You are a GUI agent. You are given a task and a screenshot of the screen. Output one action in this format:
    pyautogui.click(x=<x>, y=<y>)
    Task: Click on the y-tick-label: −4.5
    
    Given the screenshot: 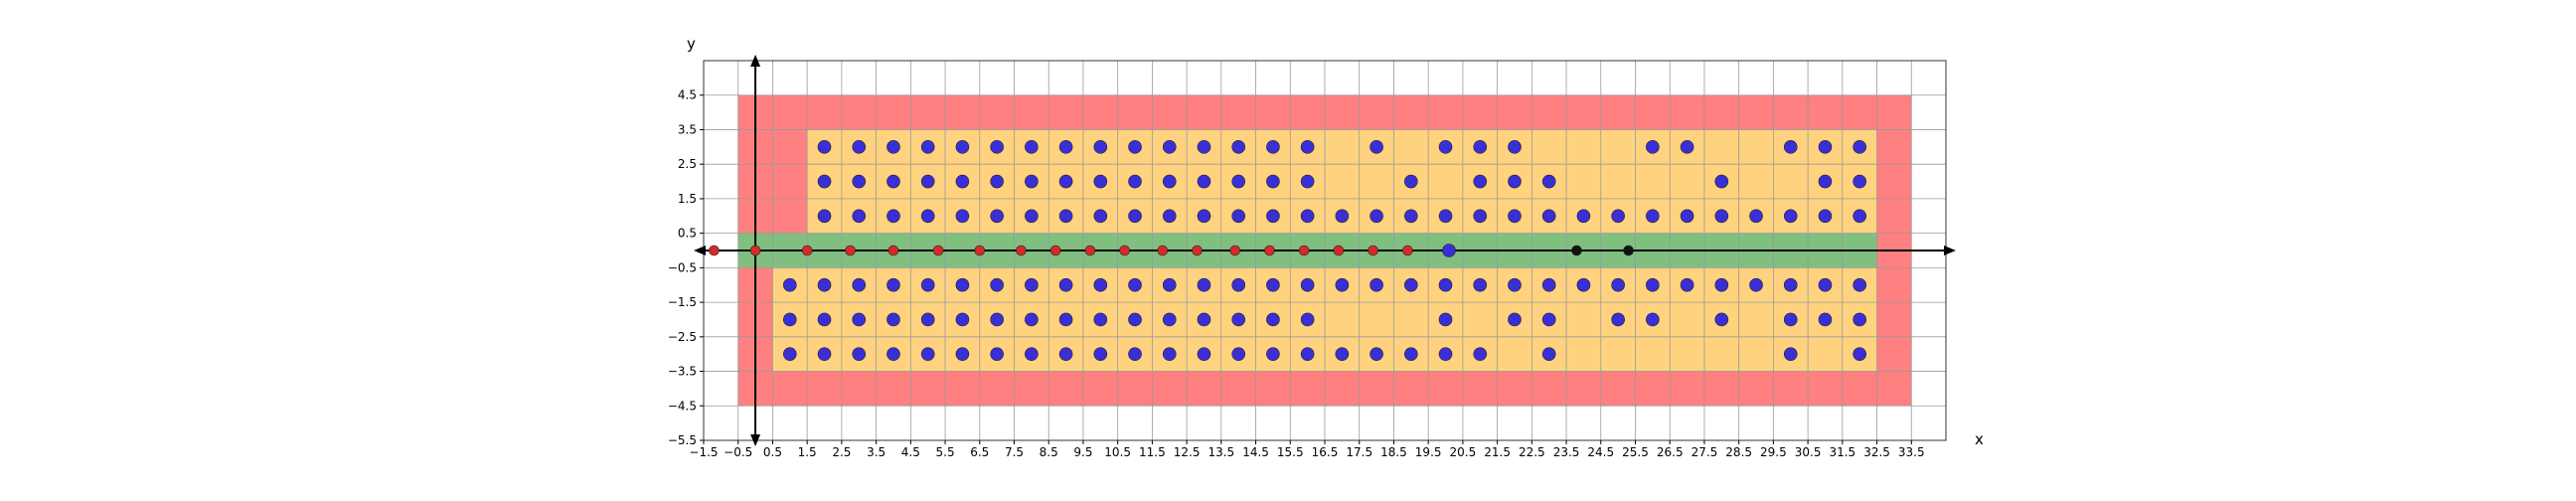 What is the action you would take?
    pyautogui.click(x=682, y=406)
    